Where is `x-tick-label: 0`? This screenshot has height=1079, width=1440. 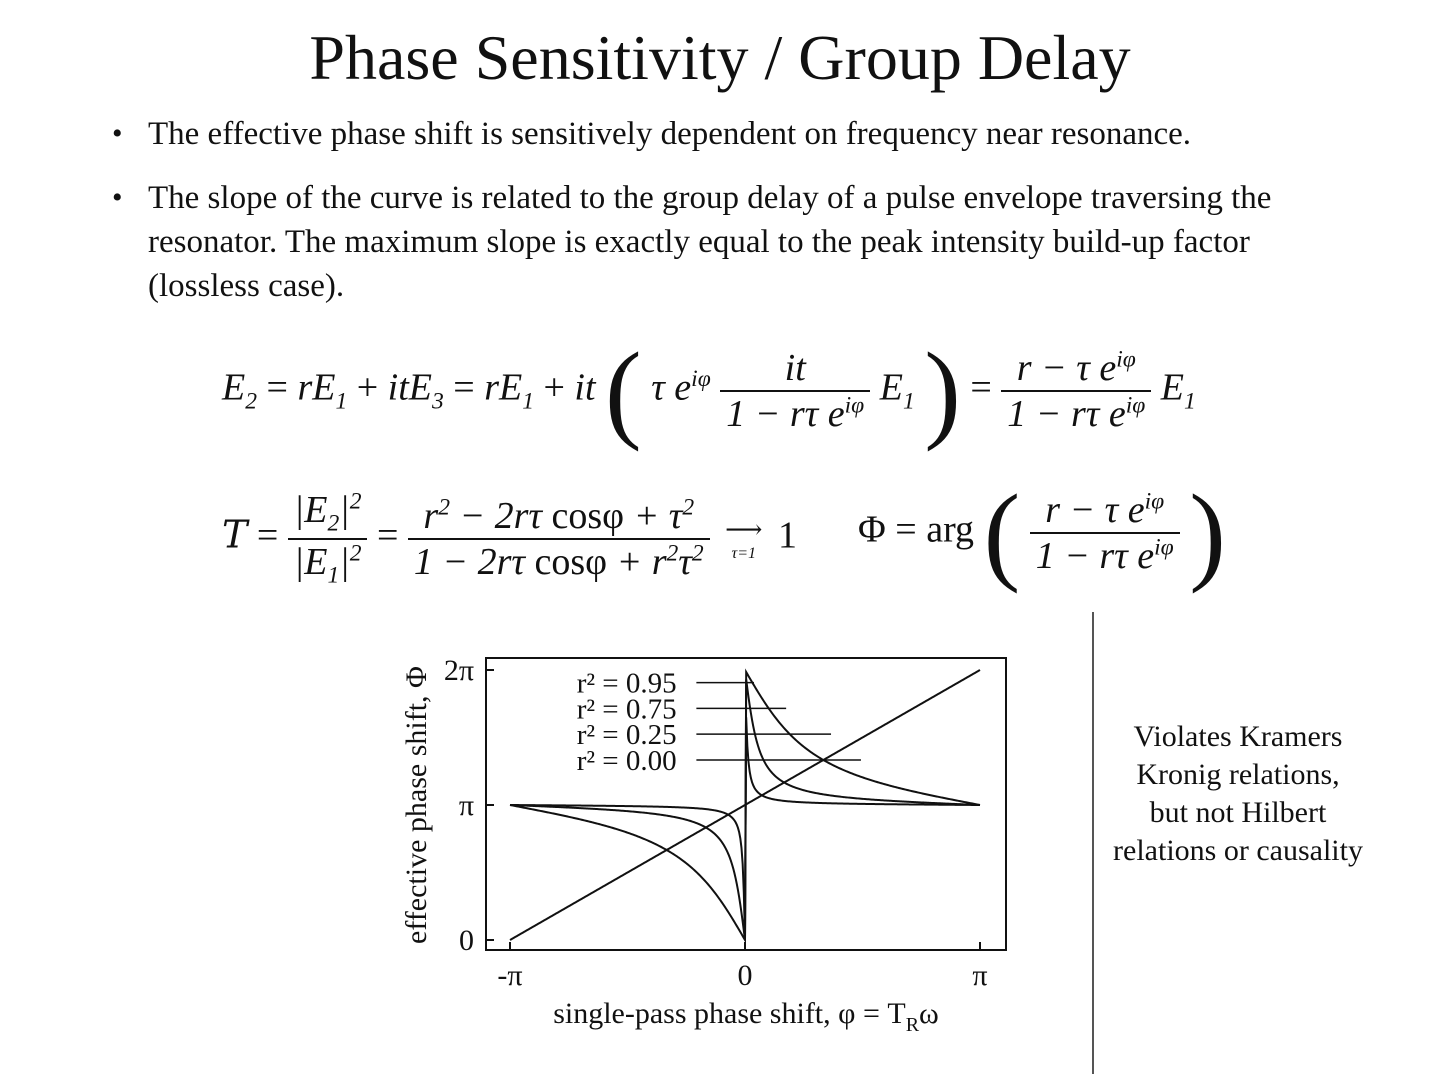
x-tick-label: 0 is located at coordinates (745, 975).